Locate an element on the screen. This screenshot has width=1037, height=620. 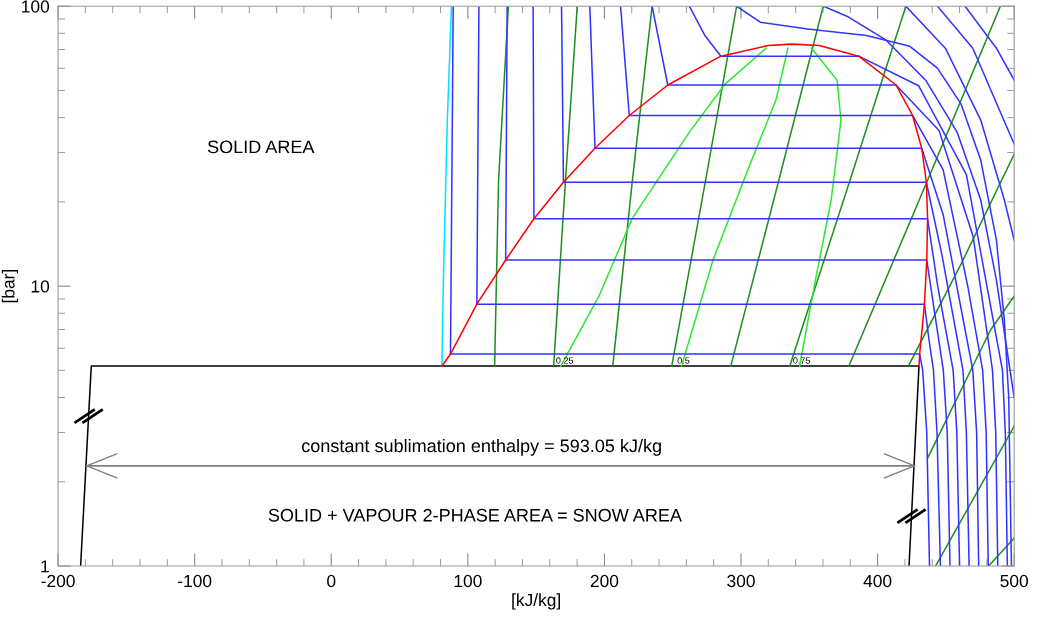
x-axis-title: [kJ/kg] is located at coordinates (536, 601).